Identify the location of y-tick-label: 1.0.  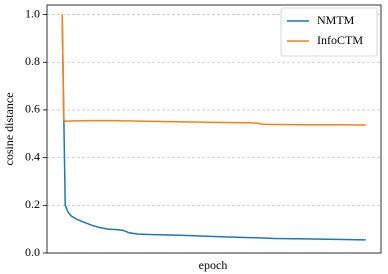
(32, 13).